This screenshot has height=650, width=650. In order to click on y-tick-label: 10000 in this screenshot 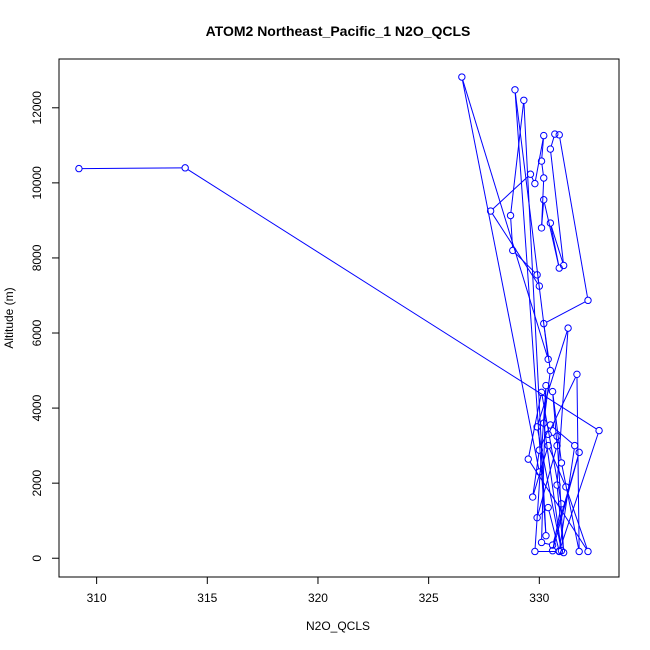, I will do `click(37, 183)`.